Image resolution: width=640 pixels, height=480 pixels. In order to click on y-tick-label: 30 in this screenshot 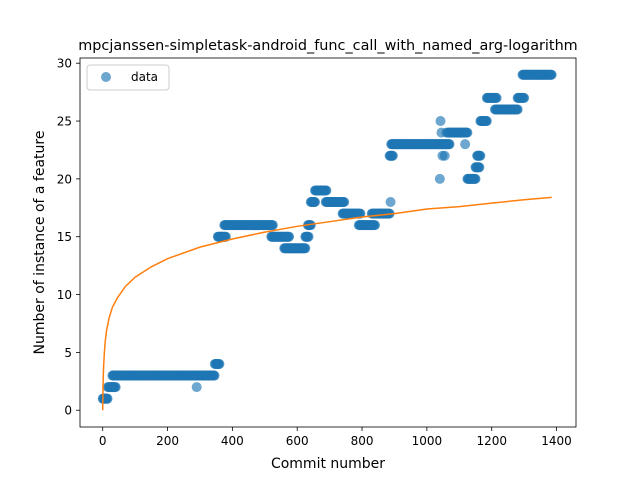, I will do `click(64, 64)`.